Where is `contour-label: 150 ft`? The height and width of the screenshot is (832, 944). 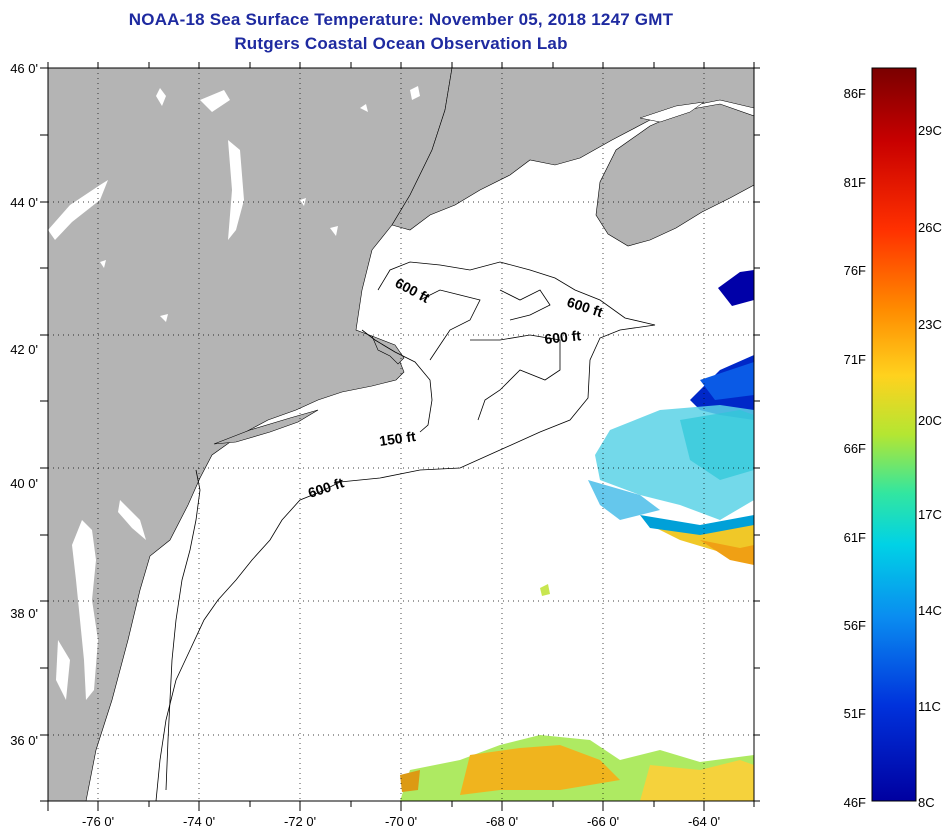 contour-label: 150 ft is located at coordinates (397, 438).